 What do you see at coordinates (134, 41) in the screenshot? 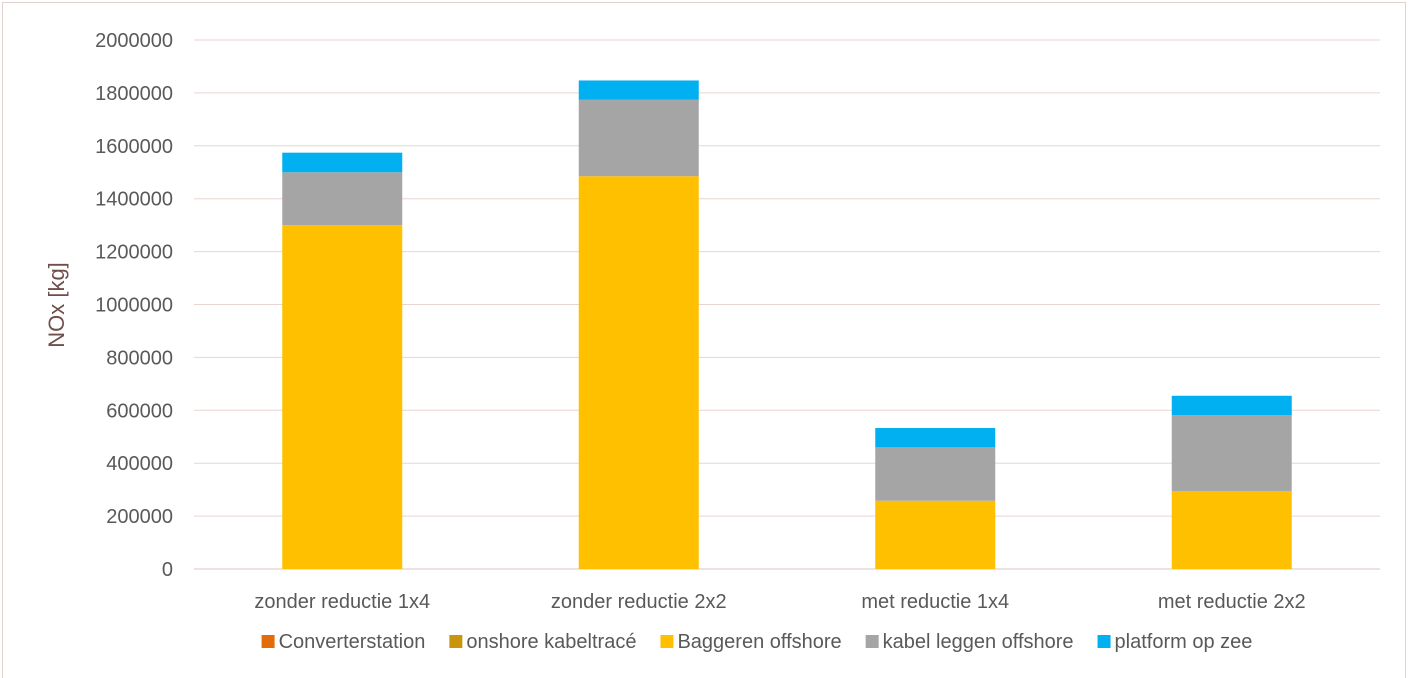
I see `y-tick-label: 2000000` at bounding box center [134, 41].